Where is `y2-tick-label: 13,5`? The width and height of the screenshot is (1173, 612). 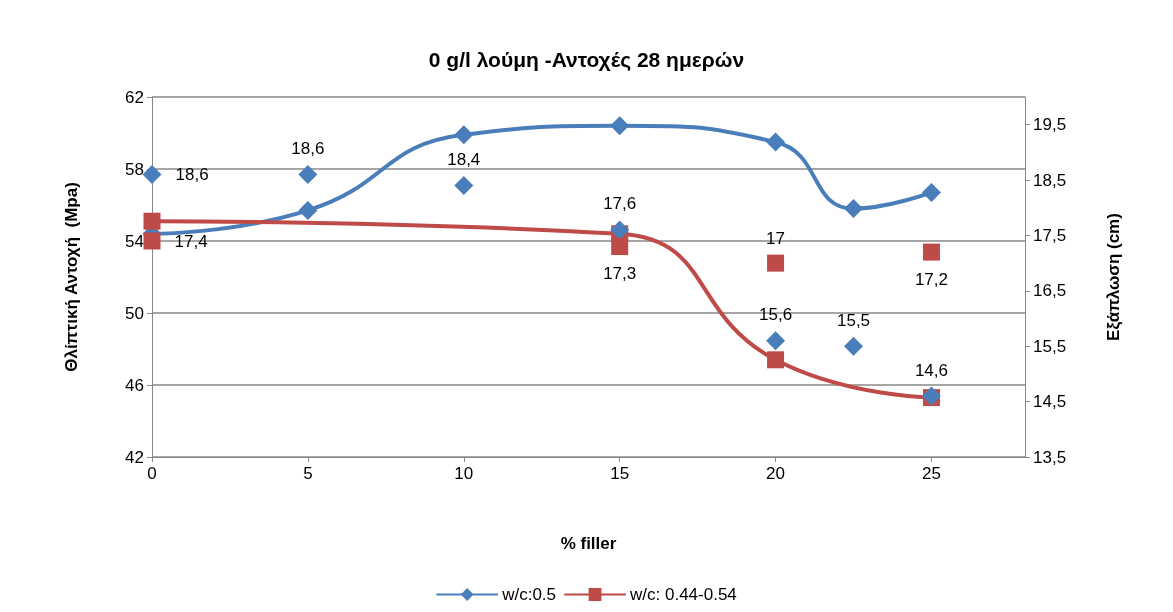
y2-tick-label: 13,5 is located at coordinates (1050, 457).